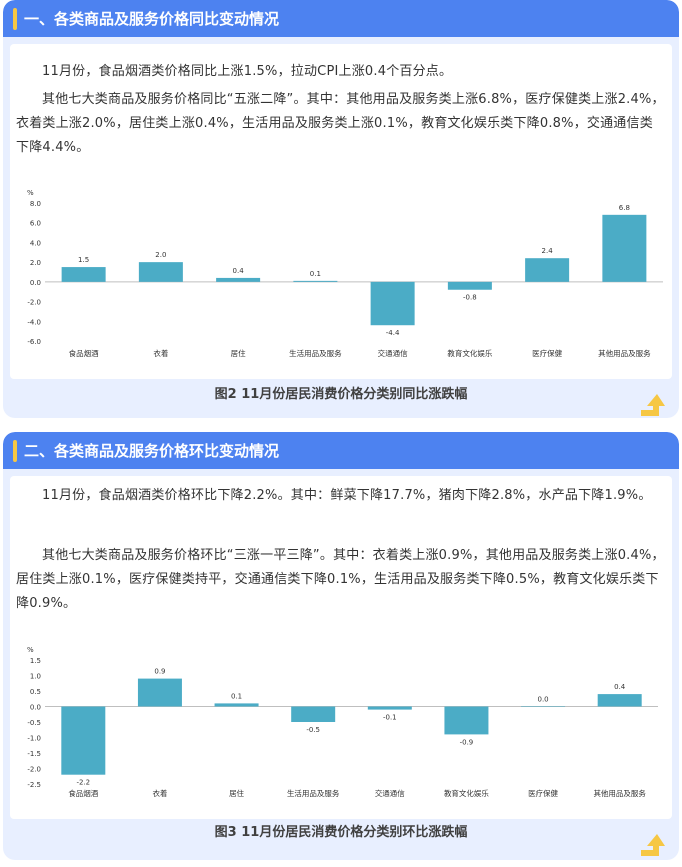 The width and height of the screenshot is (682, 867). Describe the element at coordinates (35, 224) in the screenshot. I see `y-tick-label: 6.0` at that location.